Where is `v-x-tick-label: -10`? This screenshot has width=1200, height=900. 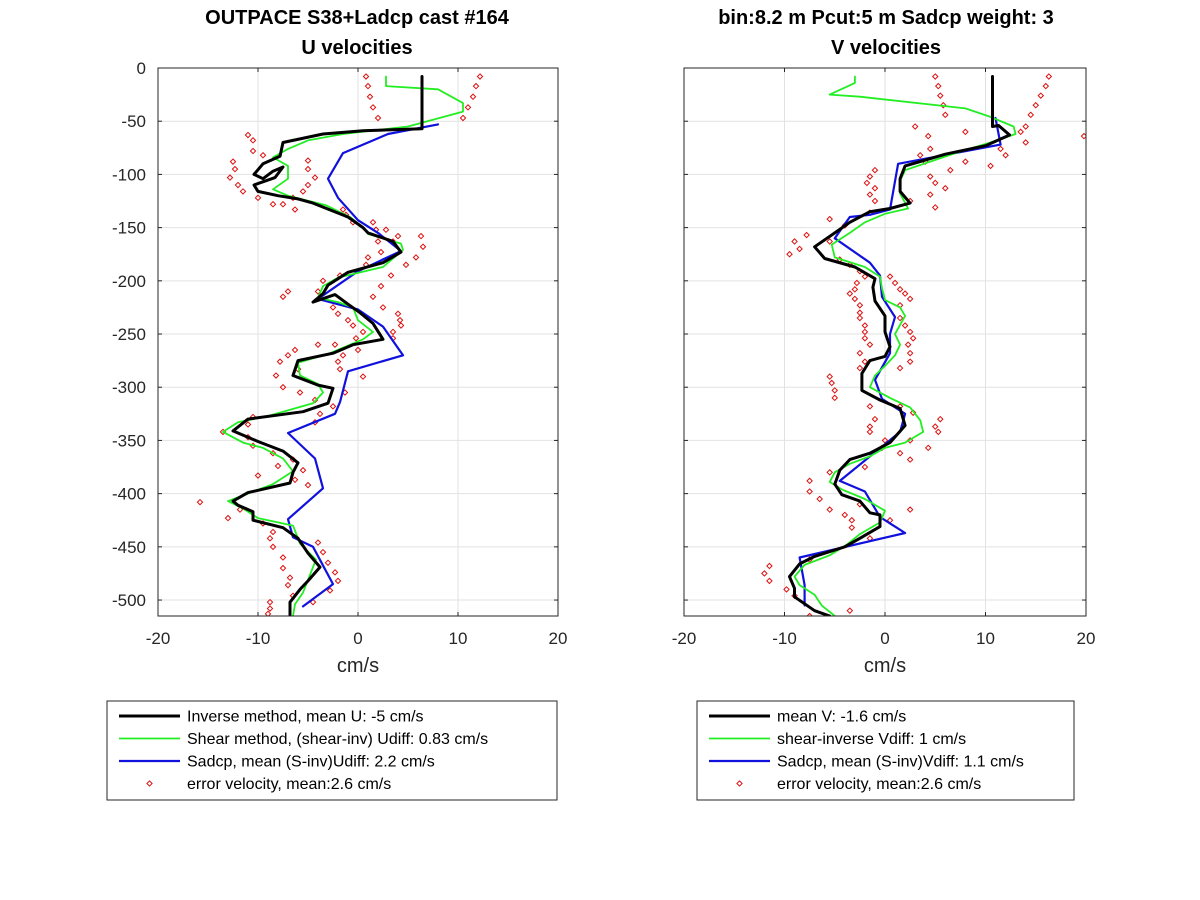 v-x-tick-label: -10 is located at coordinates (784, 638).